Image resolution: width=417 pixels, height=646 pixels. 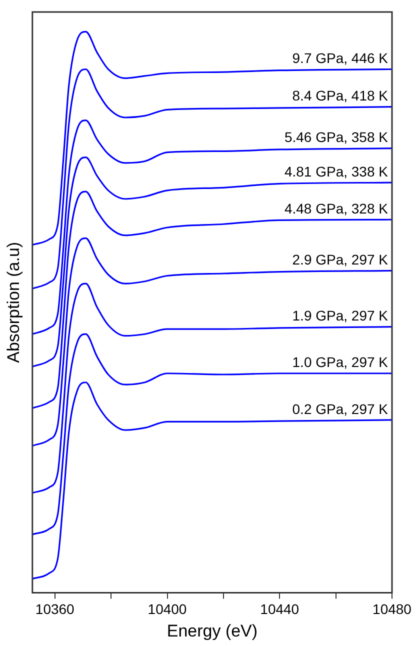 What do you see at coordinates (55, 609) in the screenshot?
I see `x-tick-label: 10360` at bounding box center [55, 609].